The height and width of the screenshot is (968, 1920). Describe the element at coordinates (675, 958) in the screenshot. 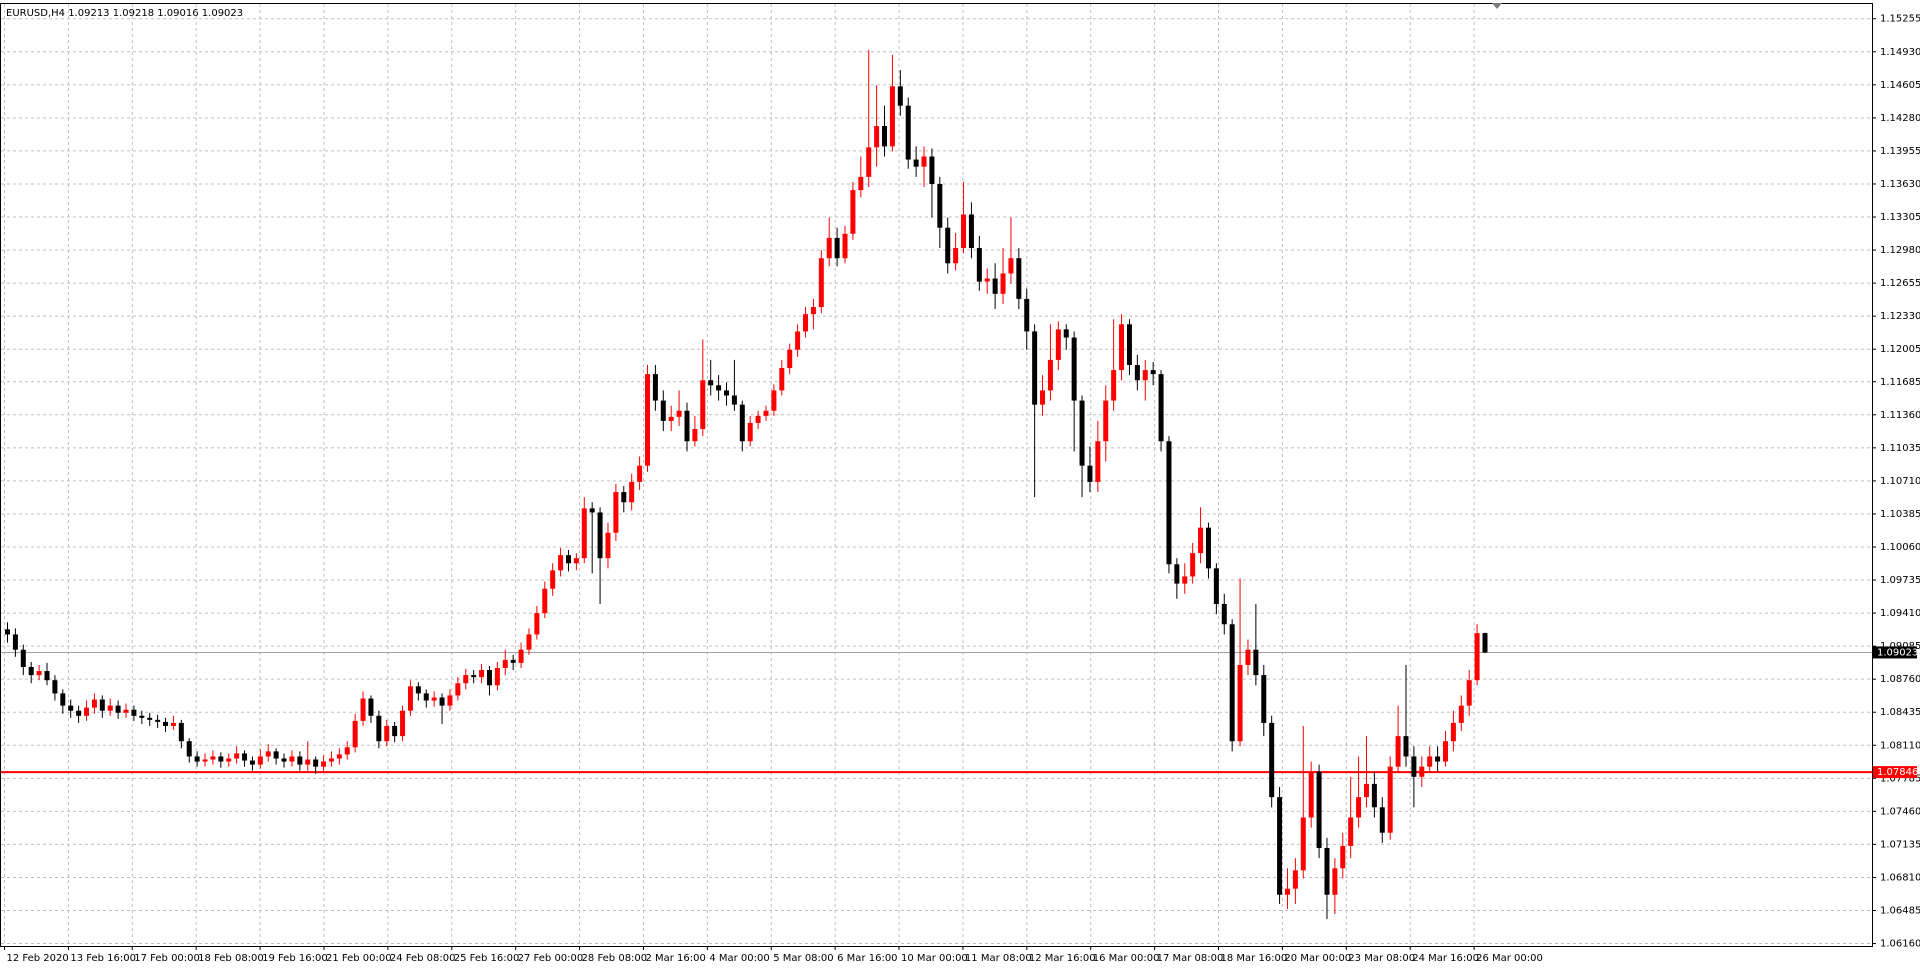

I see `x-tick-label: 2 Mar 16:00` at that location.